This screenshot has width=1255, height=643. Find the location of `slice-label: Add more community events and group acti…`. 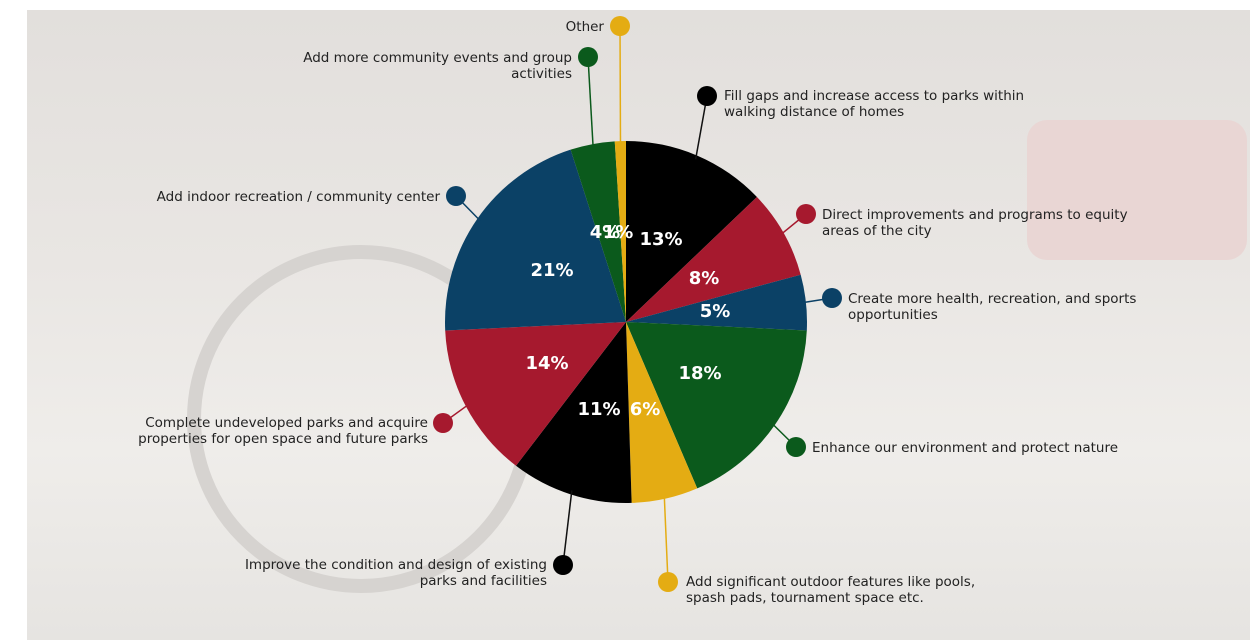

slice-label: Add more community events and group acti… is located at coordinates (437, 66).